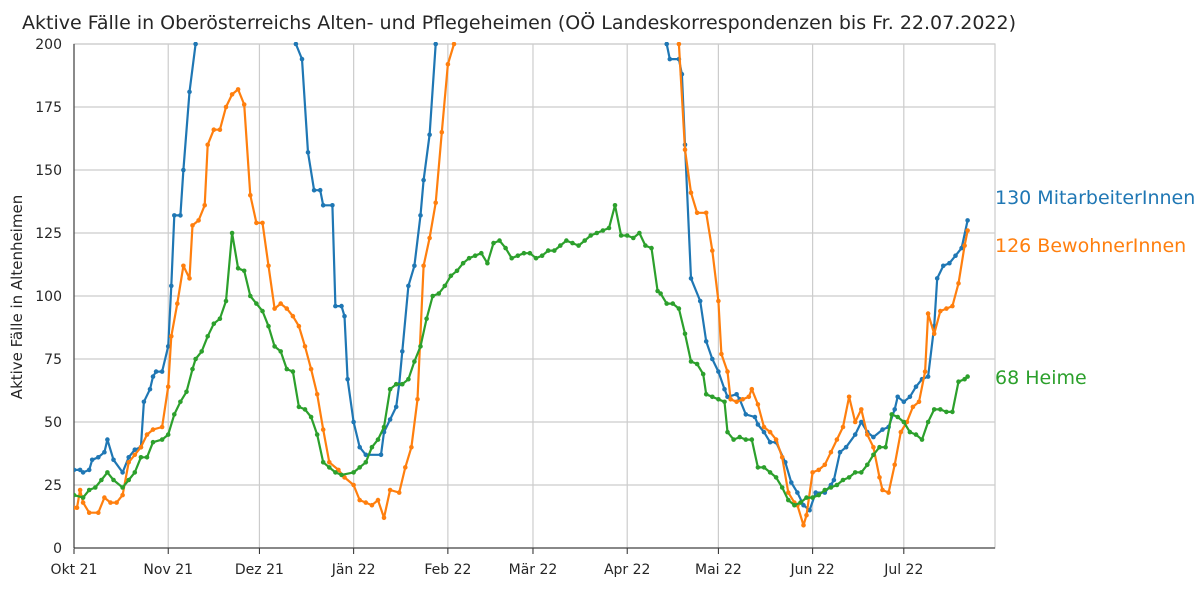 The image size is (1200, 589). I want to click on x-tick-label: Jän 22, so click(353, 570).